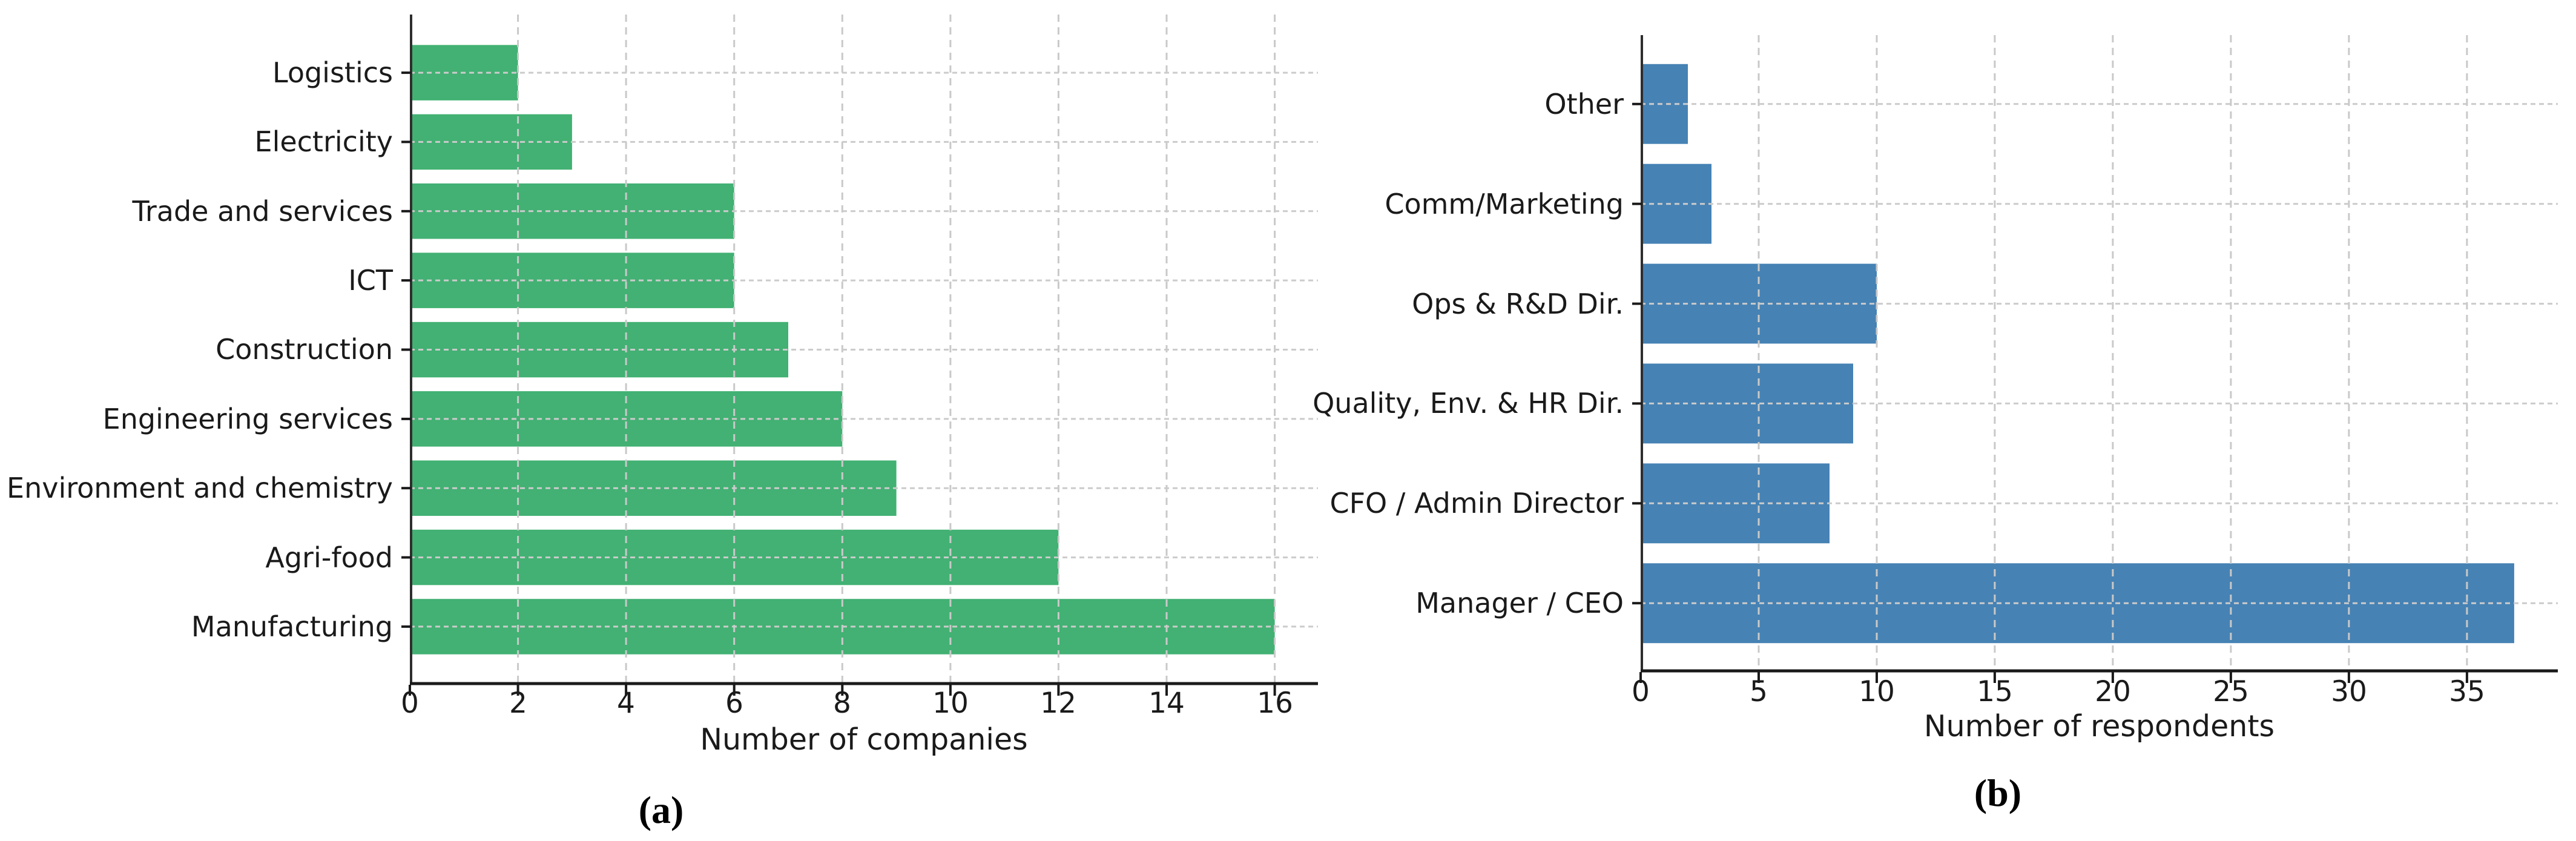  I want to click on y-tick-label-respondents-by-role: Other, so click(1584, 104).